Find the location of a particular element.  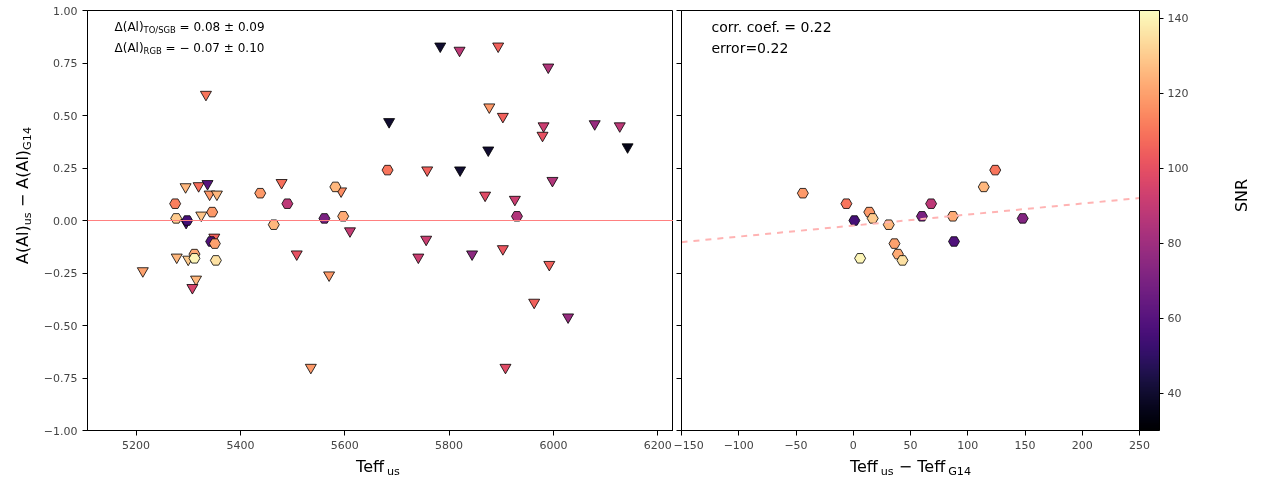

x-tick-label: 5600 is located at coordinates (344, 445).